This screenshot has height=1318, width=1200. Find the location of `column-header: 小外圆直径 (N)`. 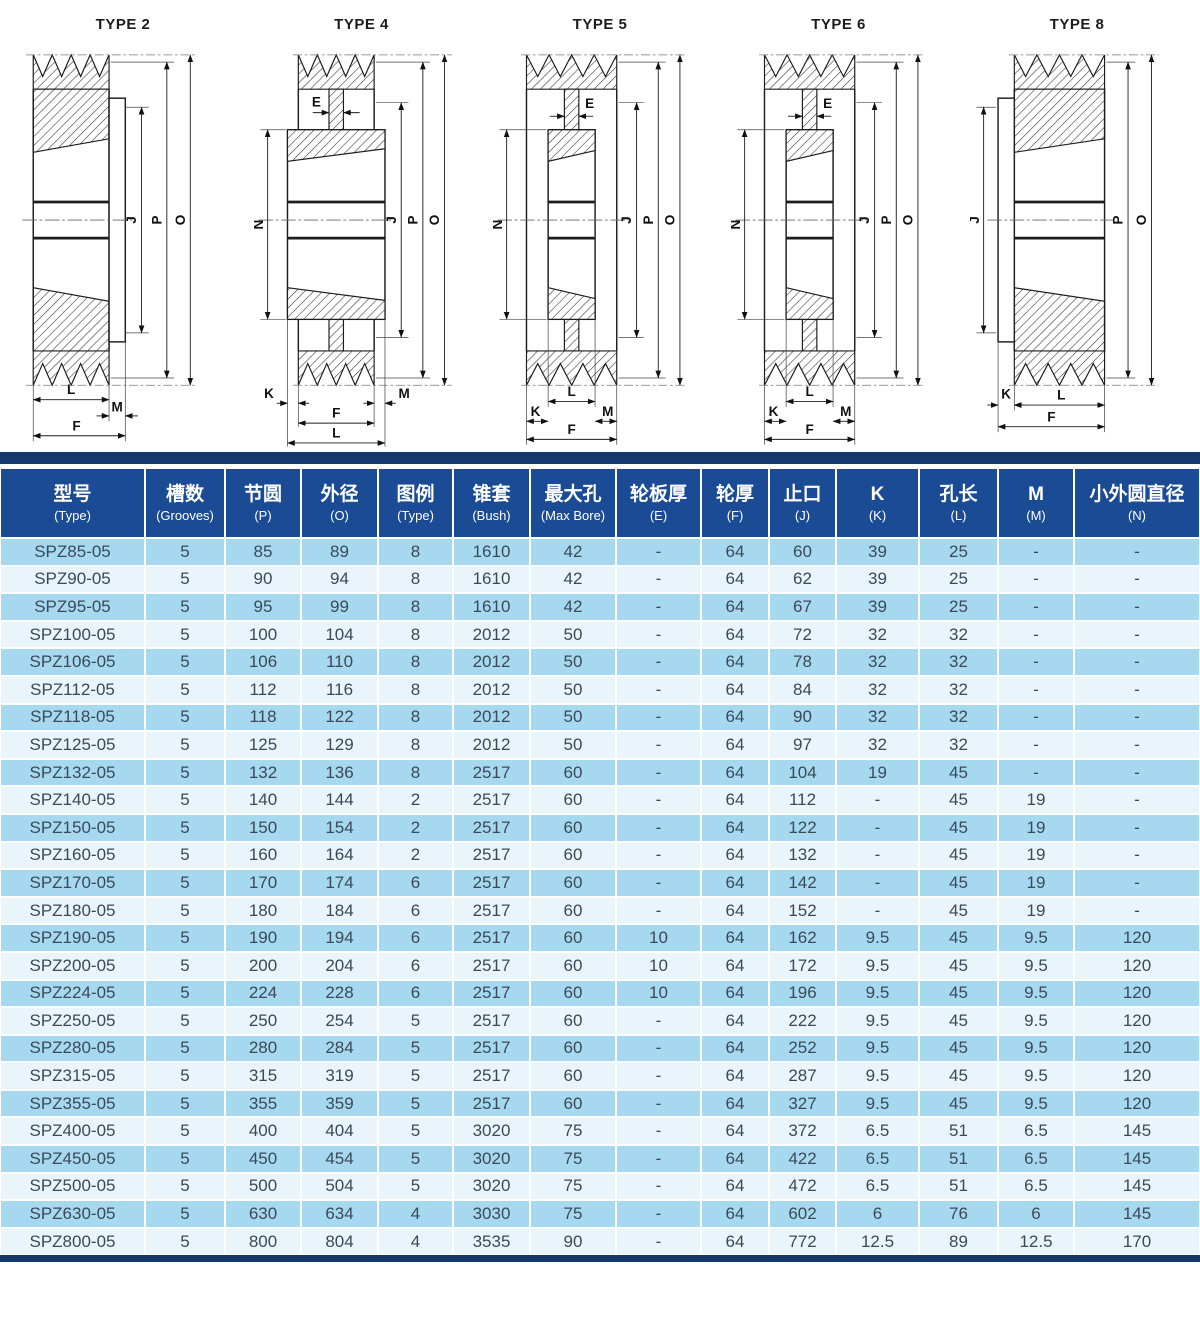

column-header: 小外圆直径 (N) is located at coordinates (1137, 503).